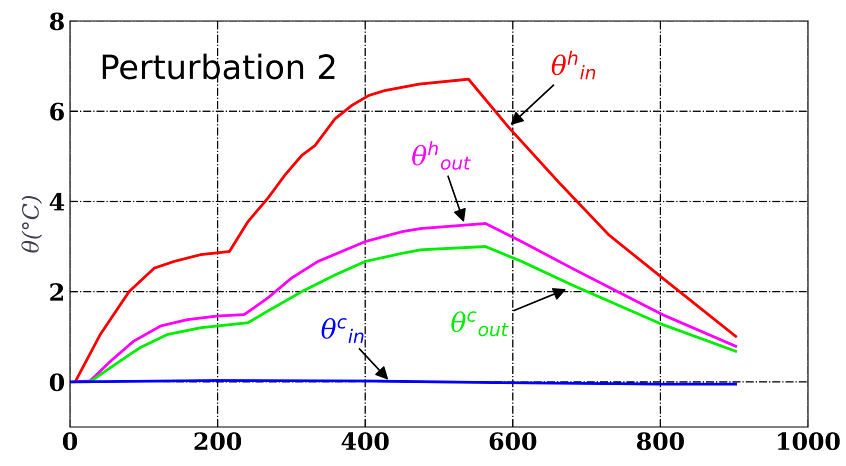  What do you see at coordinates (57, 292) in the screenshot?
I see `y-tick-label: 2` at bounding box center [57, 292].